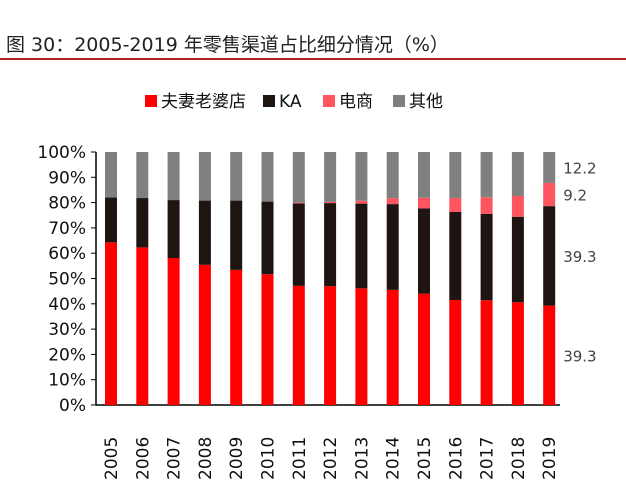 Image resolution: width=626 pixels, height=486 pixels. Describe the element at coordinates (67, 280) in the screenshot. I see `y-tick-label: 50%` at that location.